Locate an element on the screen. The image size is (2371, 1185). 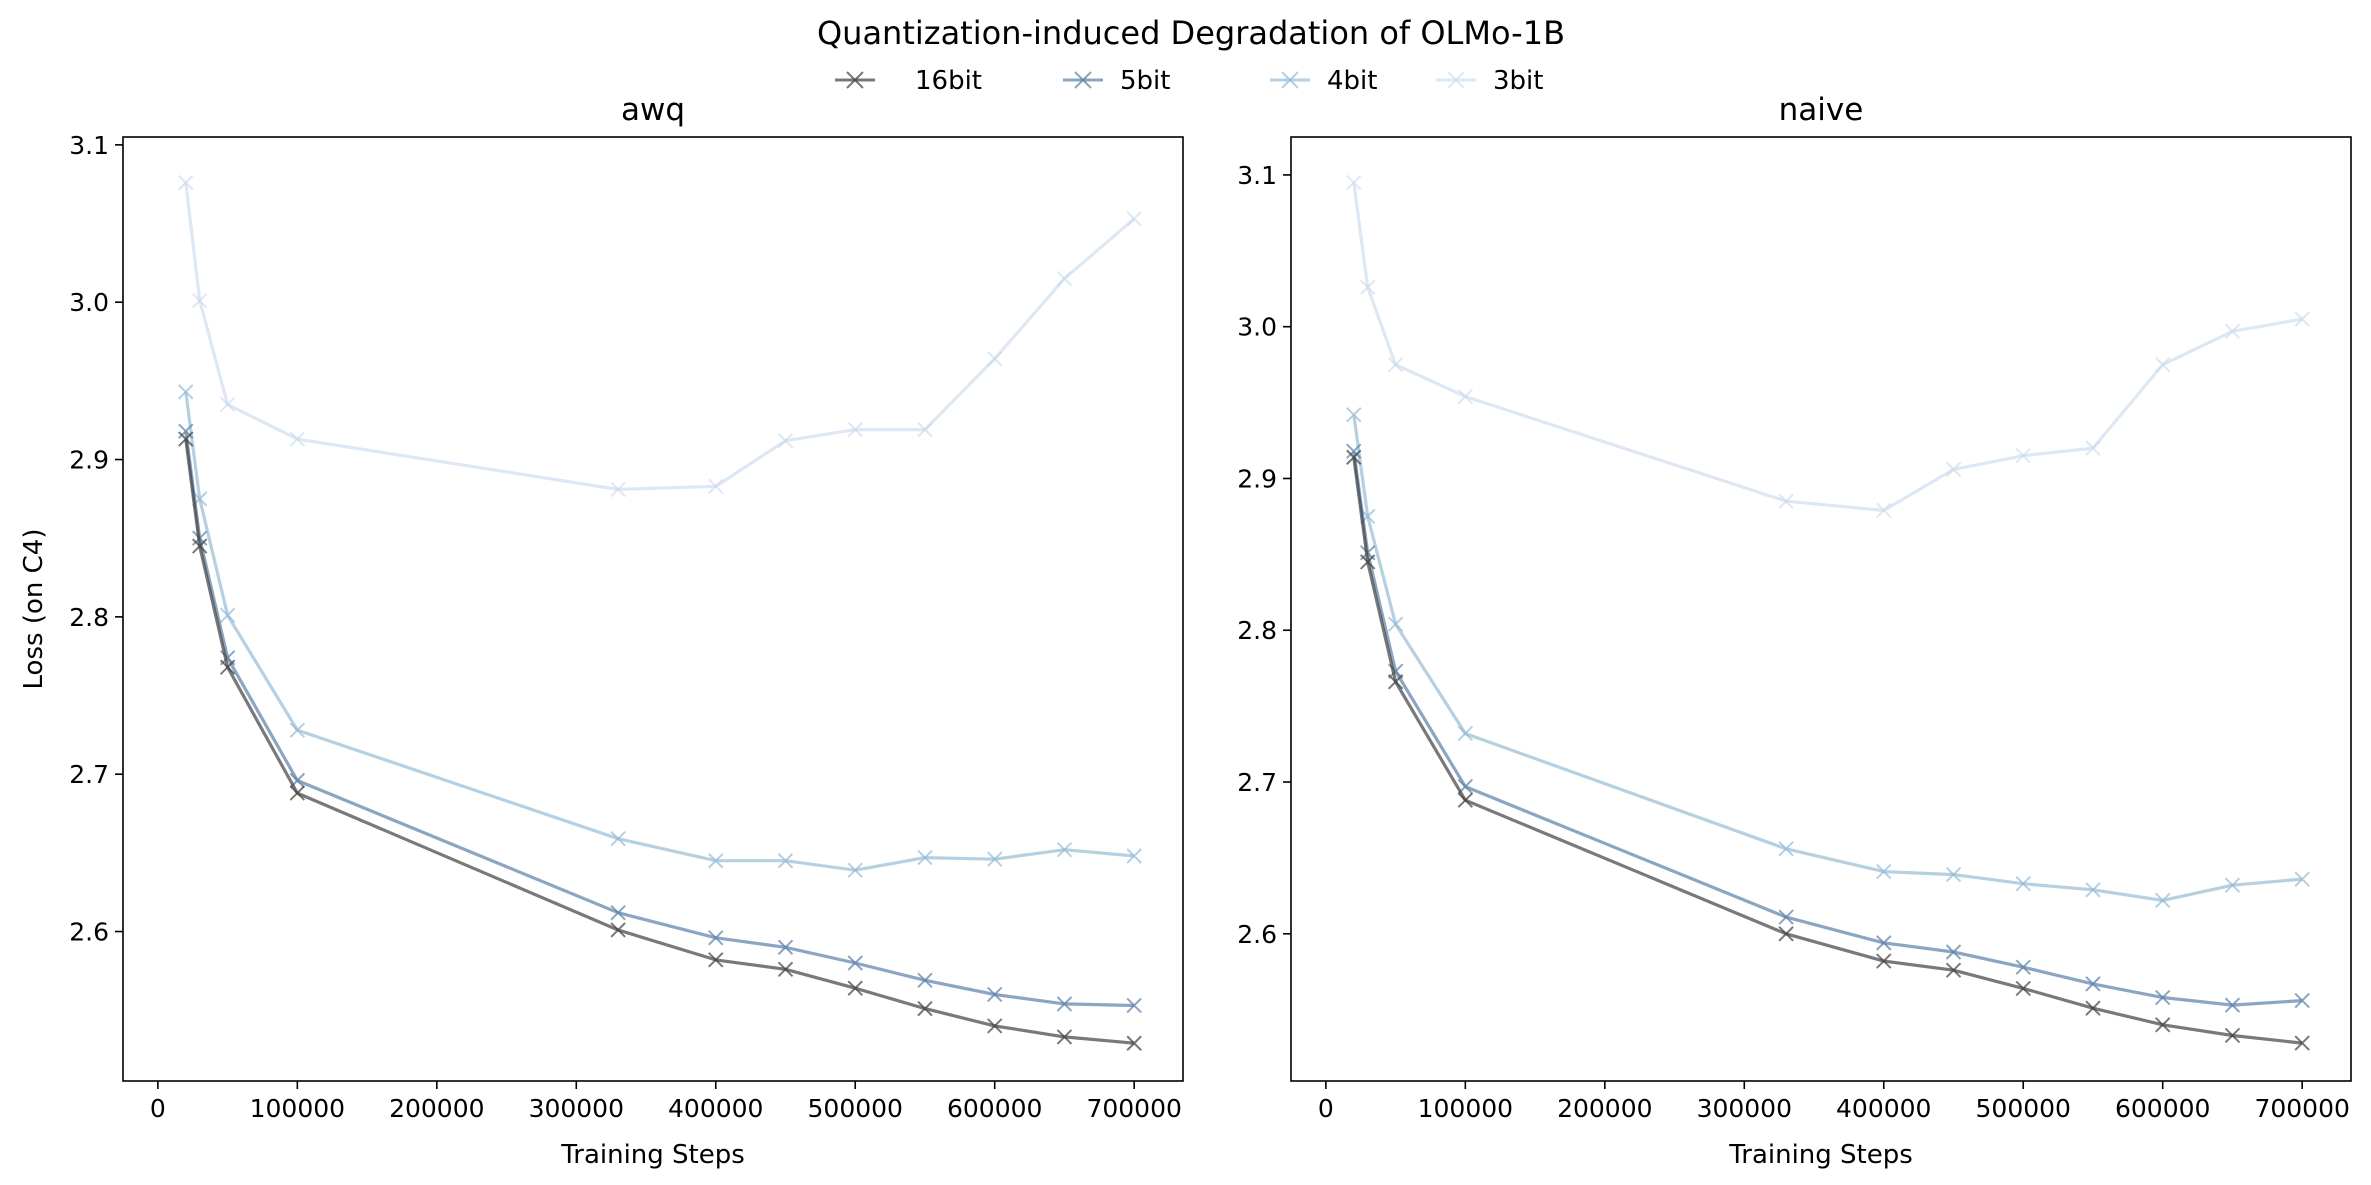
legend-item-0: 16bit is located at coordinates (908, 81).